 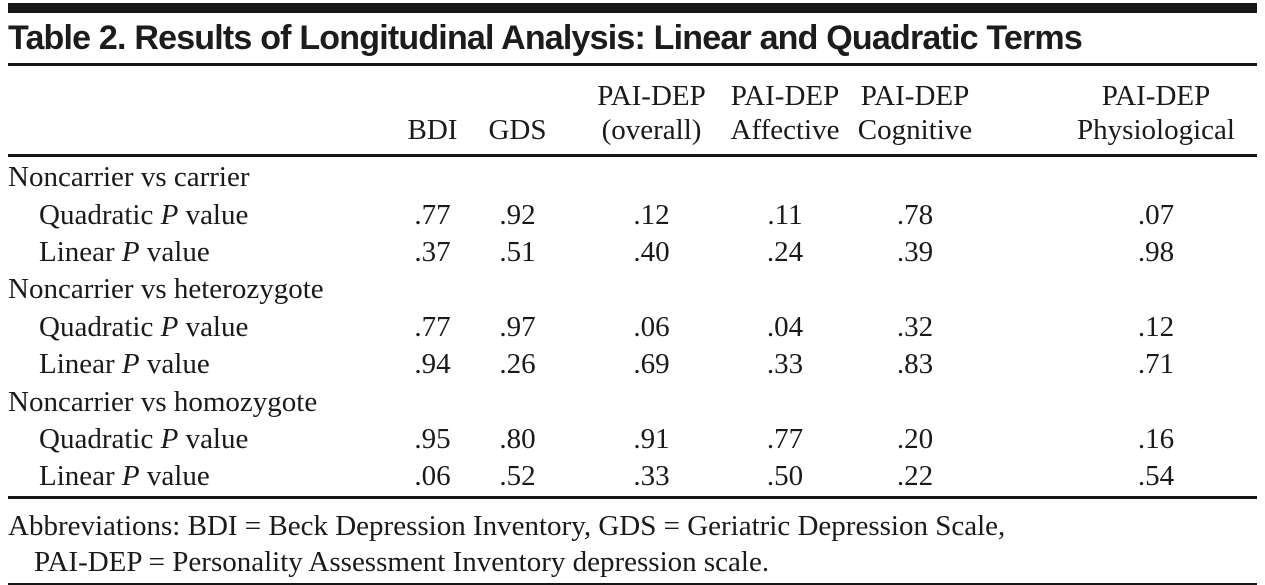 What do you see at coordinates (517, 326) in the screenshot?
I see `cell-value: .97` at bounding box center [517, 326].